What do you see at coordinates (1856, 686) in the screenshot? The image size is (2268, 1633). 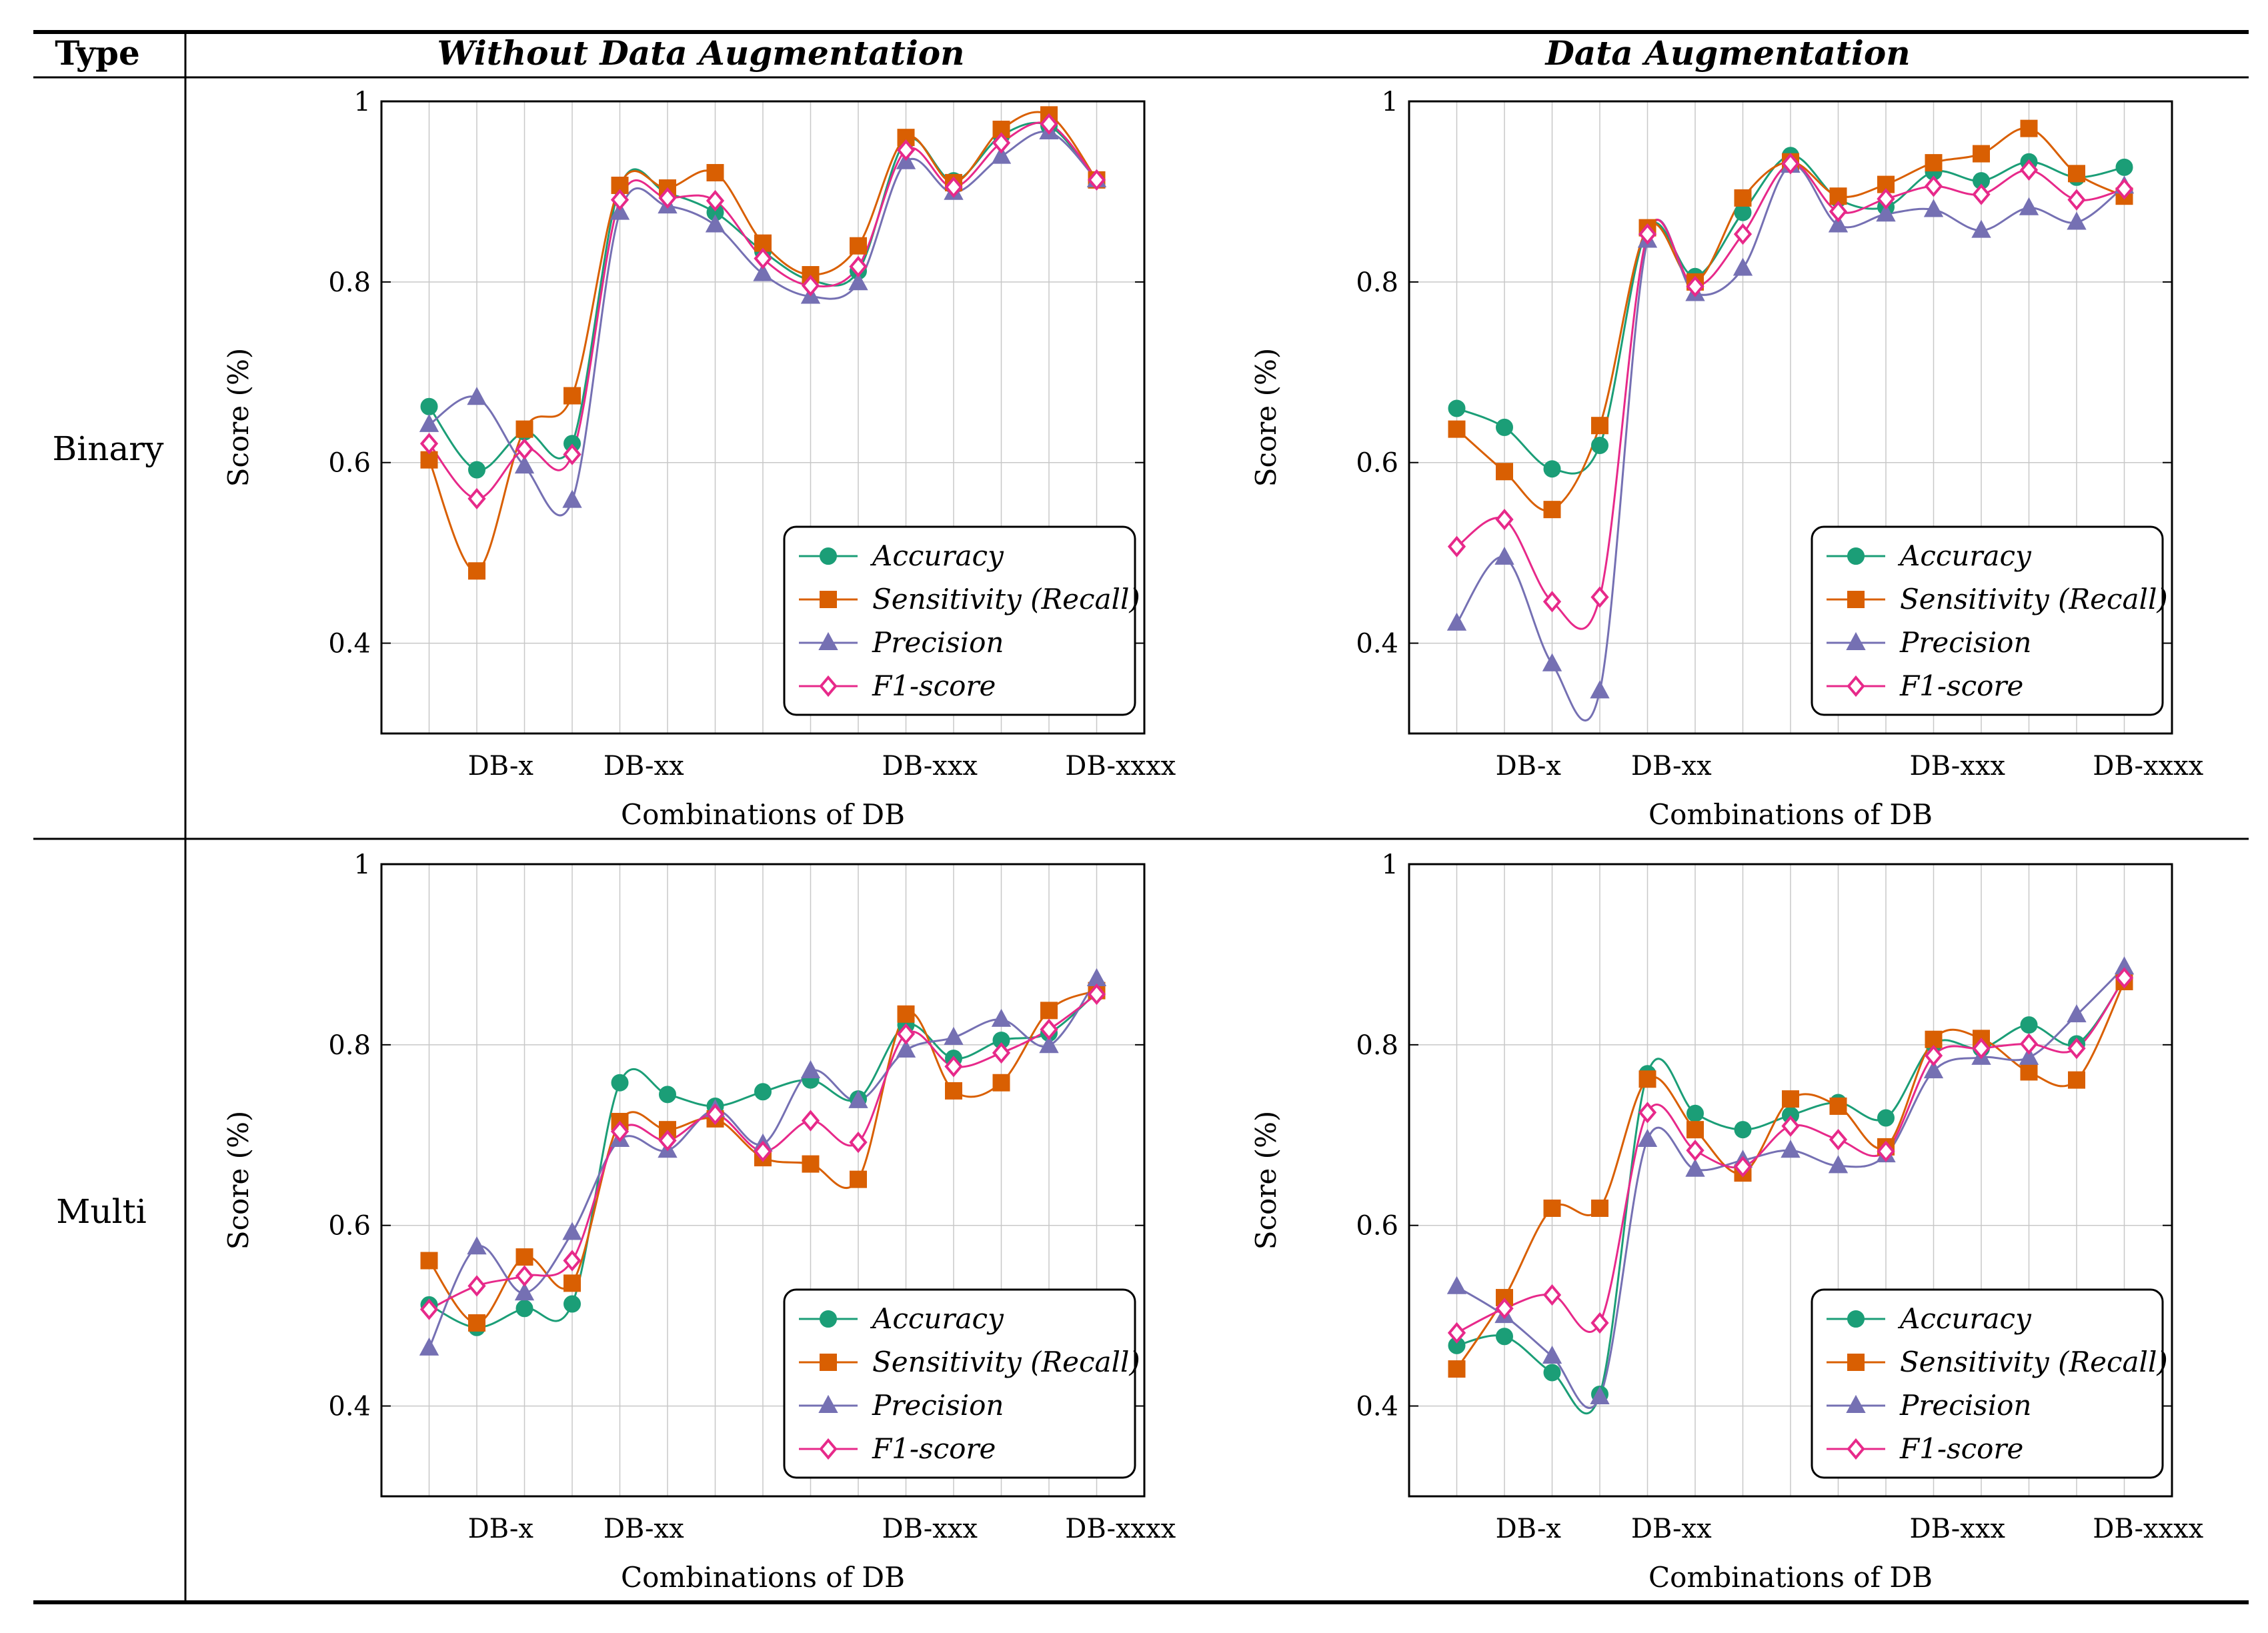 I see `legend-marker-f1-score` at bounding box center [1856, 686].